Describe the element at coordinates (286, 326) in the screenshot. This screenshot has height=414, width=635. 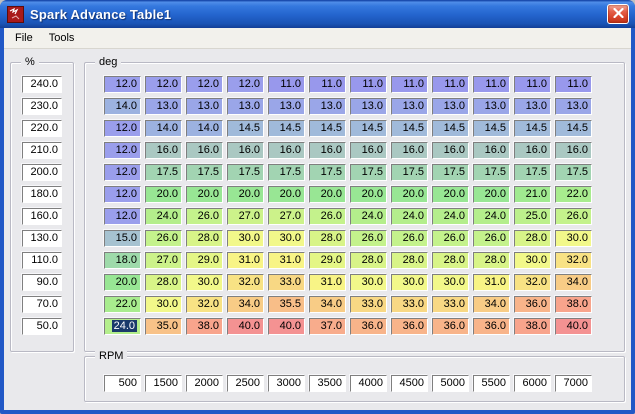
I see `spark-cell: 40.0` at that location.